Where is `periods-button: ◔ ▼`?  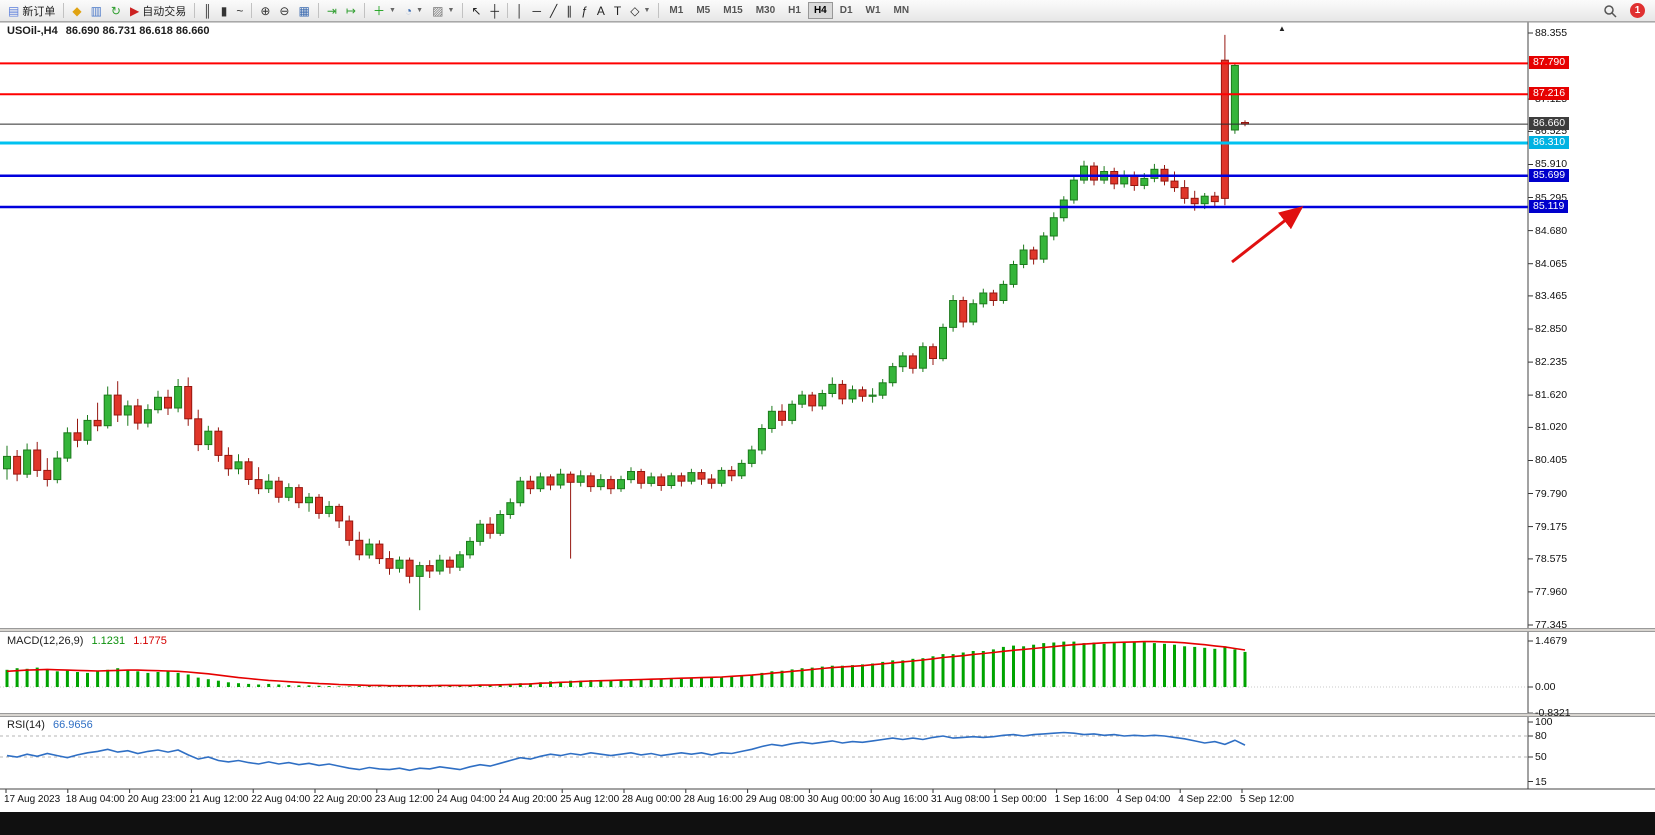
periods-button: ◔ ▼ is located at coordinates (414, 11).